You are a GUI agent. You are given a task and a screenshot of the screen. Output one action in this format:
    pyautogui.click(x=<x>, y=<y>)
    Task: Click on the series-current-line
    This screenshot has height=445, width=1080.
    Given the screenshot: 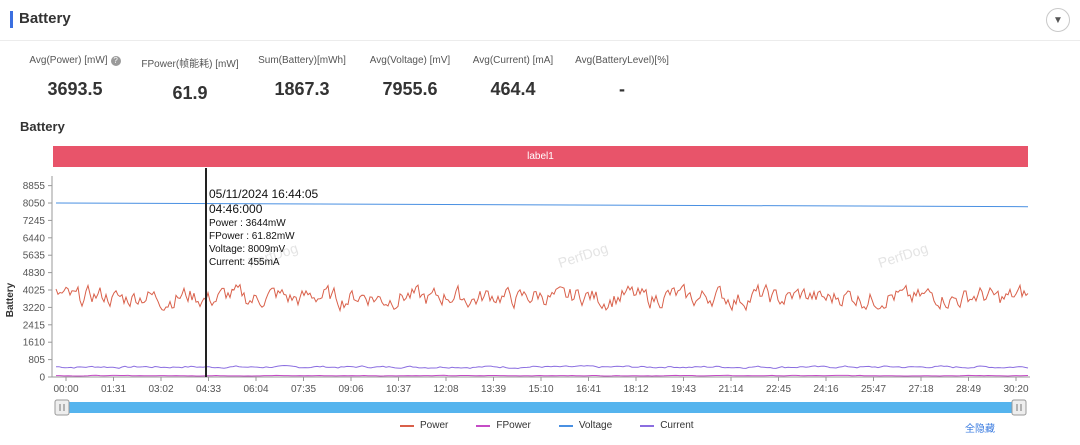 What is the action you would take?
    pyautogui.click(x=542, y=367)
    